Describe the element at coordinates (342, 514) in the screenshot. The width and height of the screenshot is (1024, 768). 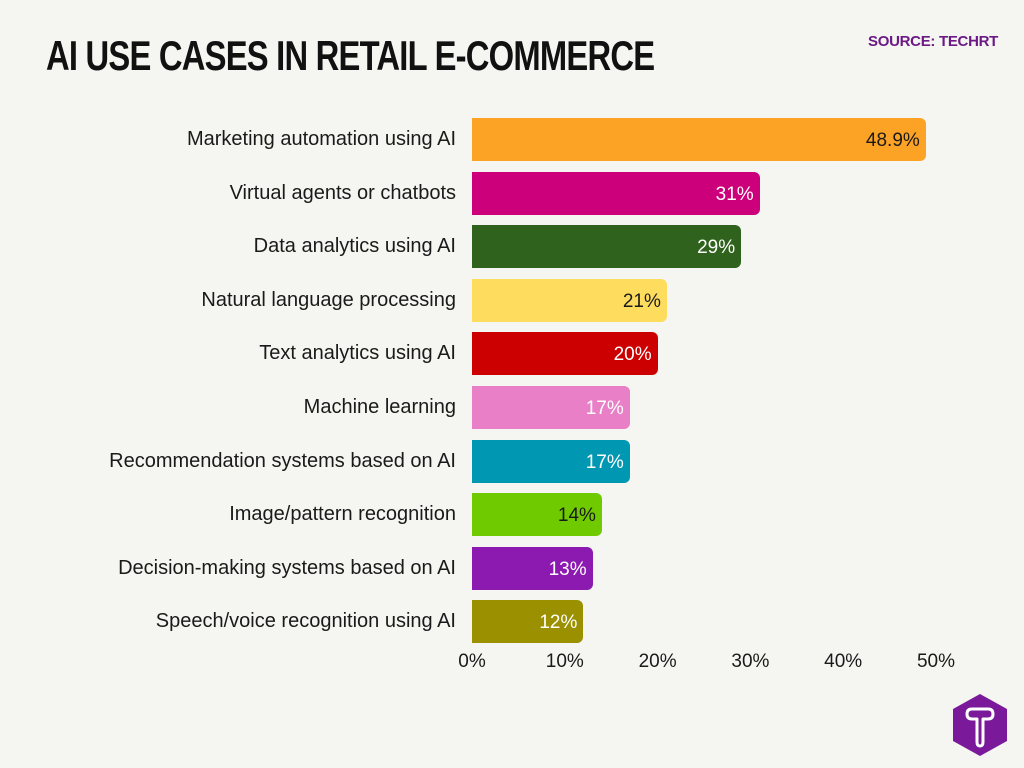
I see `category-label: Image/pattern recognition` at that location.